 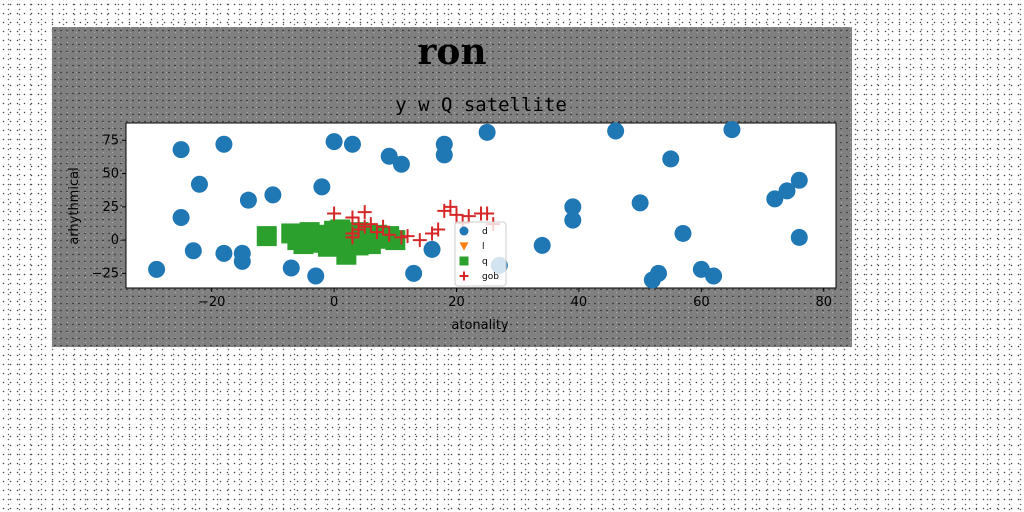 I want to click on x-axis: −20 0 20 40 60 80, so click(x=515, y=299).